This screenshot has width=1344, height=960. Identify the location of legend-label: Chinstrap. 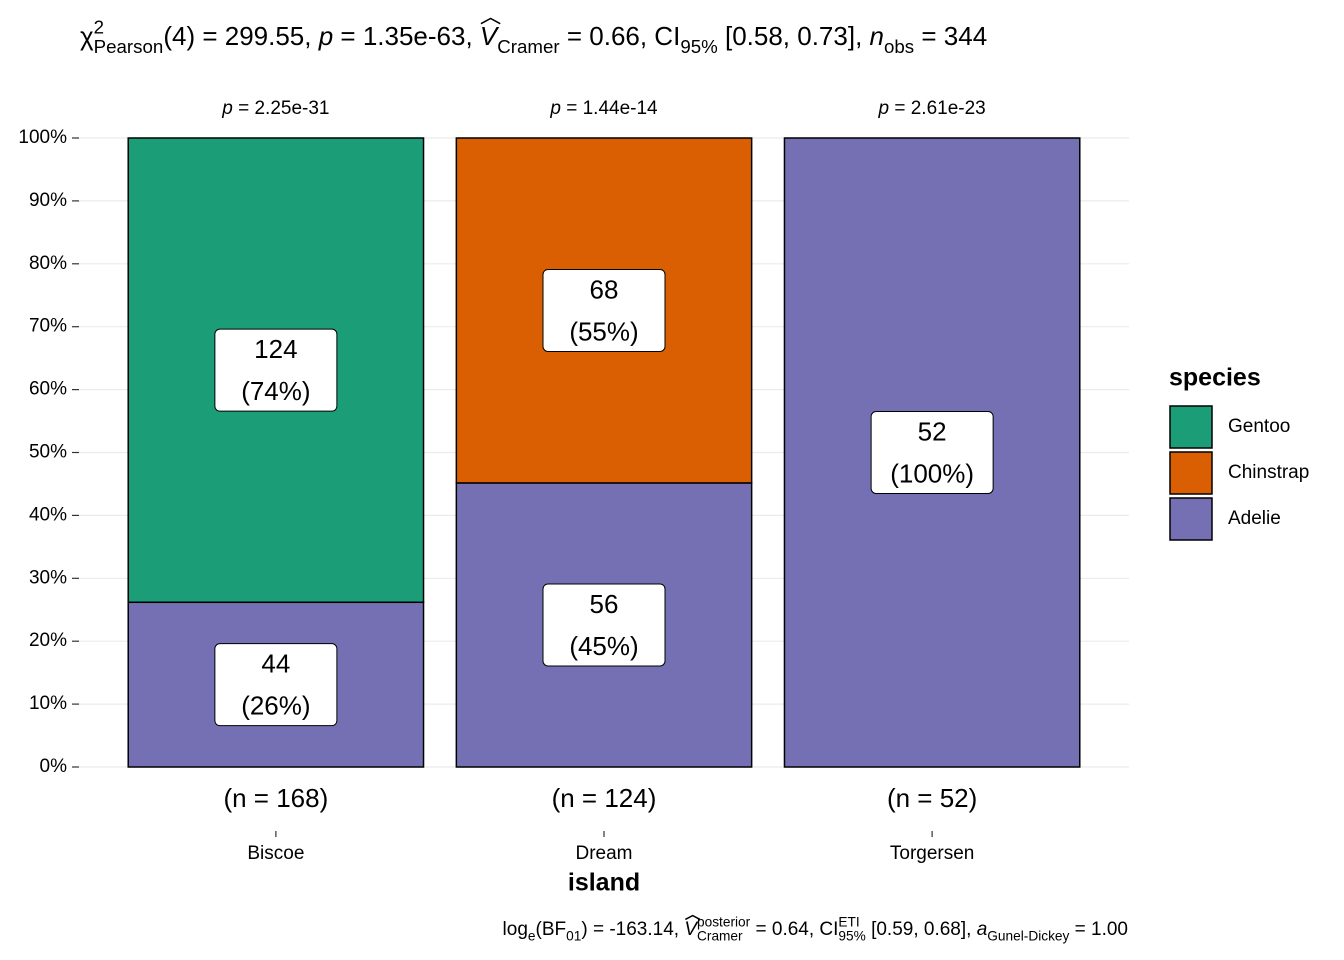
(1268, 472).